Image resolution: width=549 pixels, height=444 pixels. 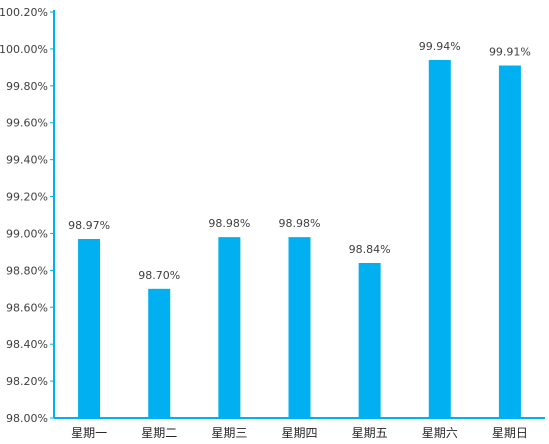 I want to click on data-label-2: 98.70%, so click(x=159, y=275).